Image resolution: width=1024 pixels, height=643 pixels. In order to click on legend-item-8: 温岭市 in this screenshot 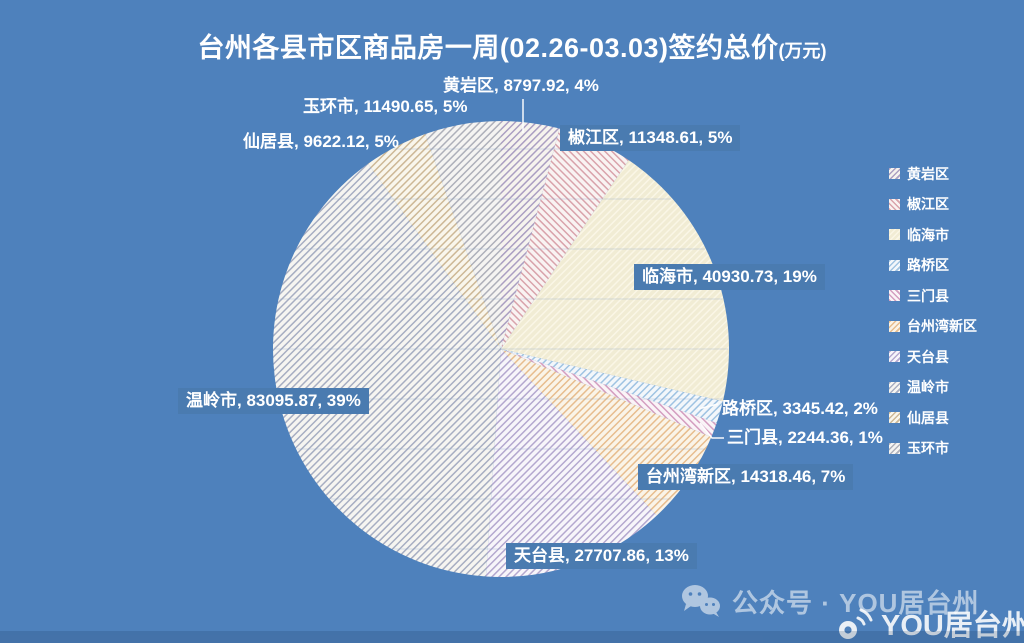, I will do `click(933, 387)`.